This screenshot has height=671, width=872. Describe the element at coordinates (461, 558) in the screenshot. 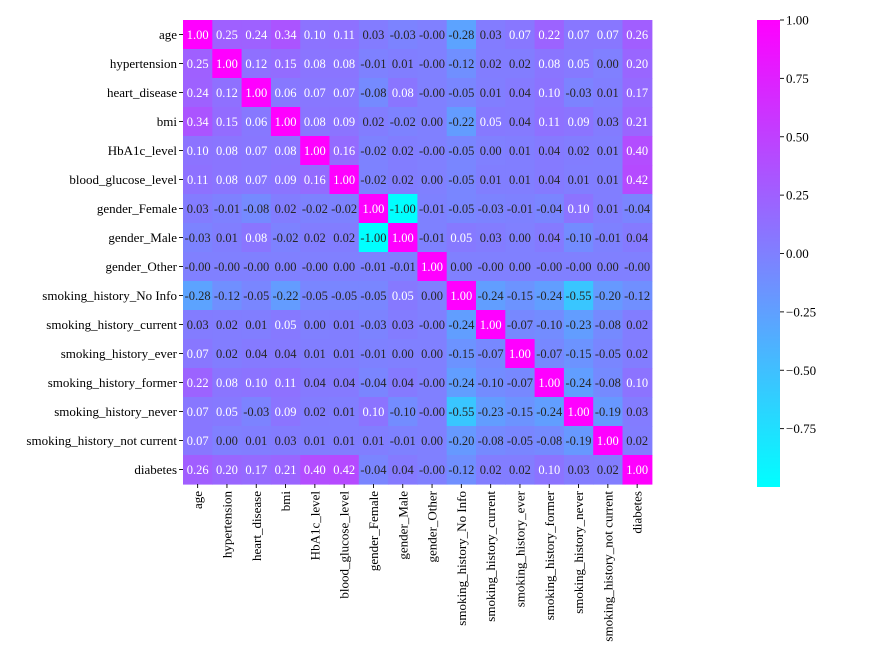

I see `x-tick-label: smoking_history_No Info` at that location.